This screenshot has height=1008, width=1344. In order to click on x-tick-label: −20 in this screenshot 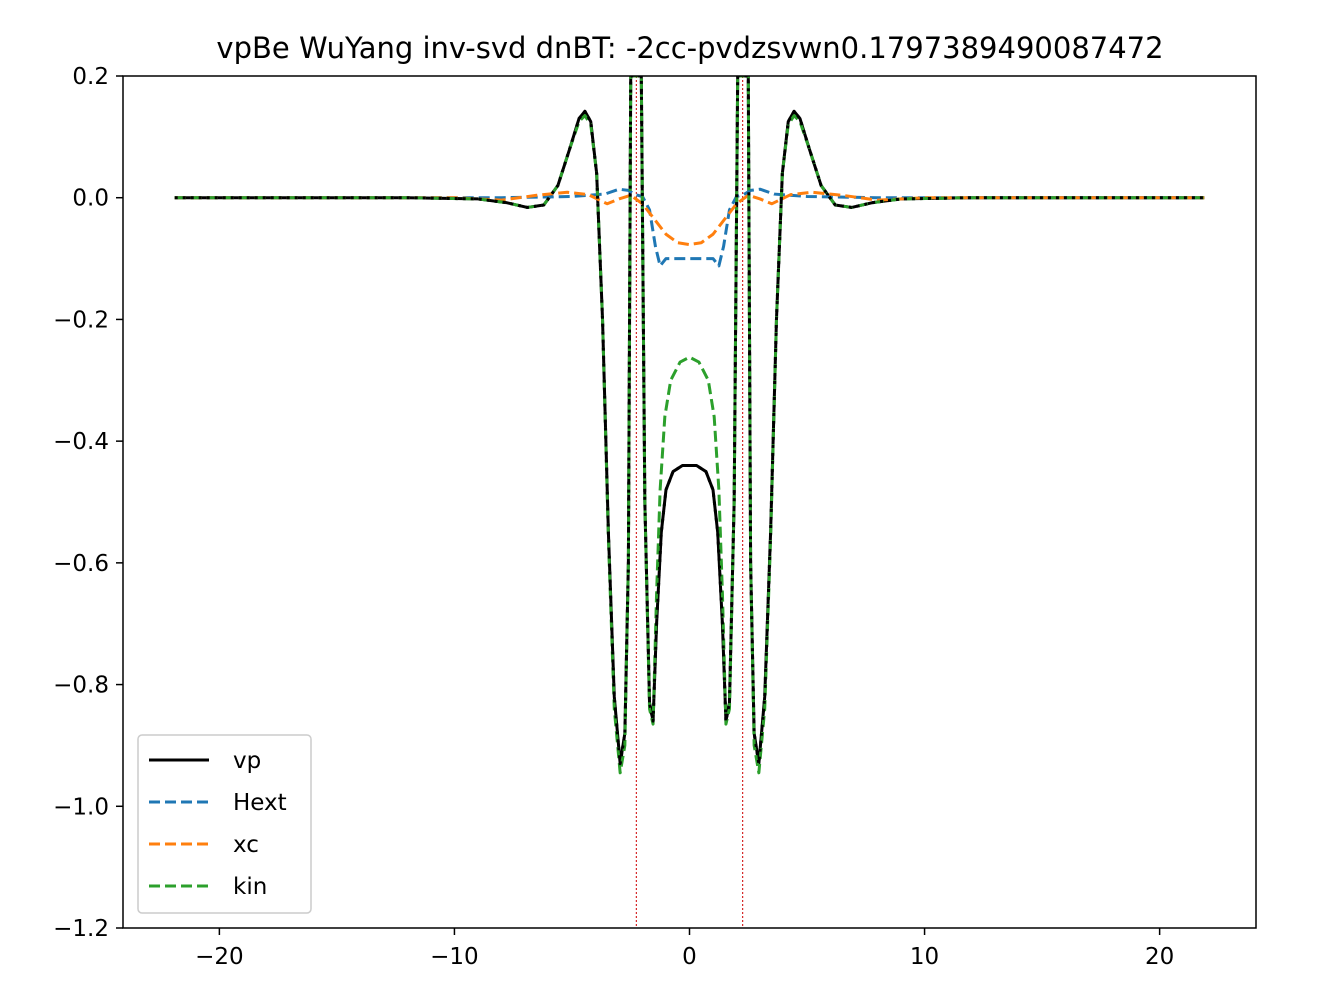, I will do `click(219, 957)`.